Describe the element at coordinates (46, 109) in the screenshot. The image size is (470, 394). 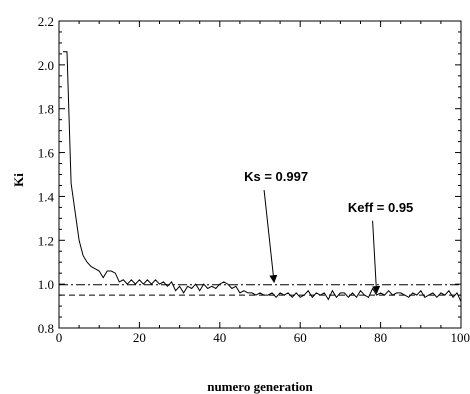
I see `y-tick-label: 1.8` at that location.